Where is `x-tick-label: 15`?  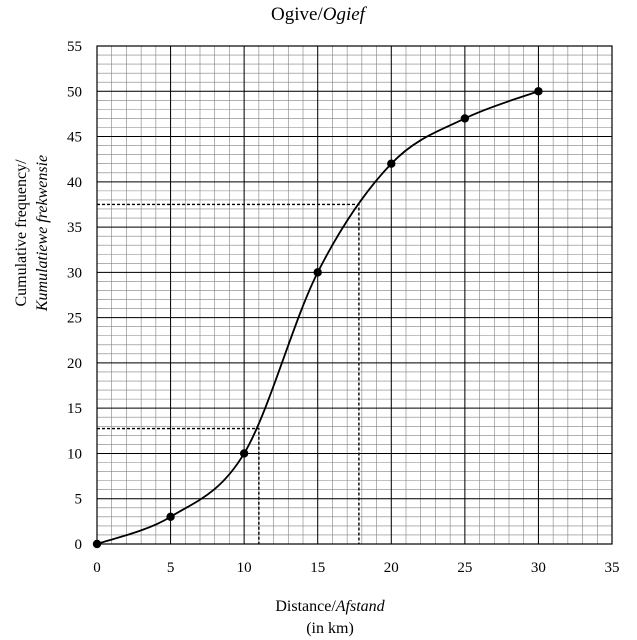
x-tick-label: 15 is located at coordinates (317, 568).